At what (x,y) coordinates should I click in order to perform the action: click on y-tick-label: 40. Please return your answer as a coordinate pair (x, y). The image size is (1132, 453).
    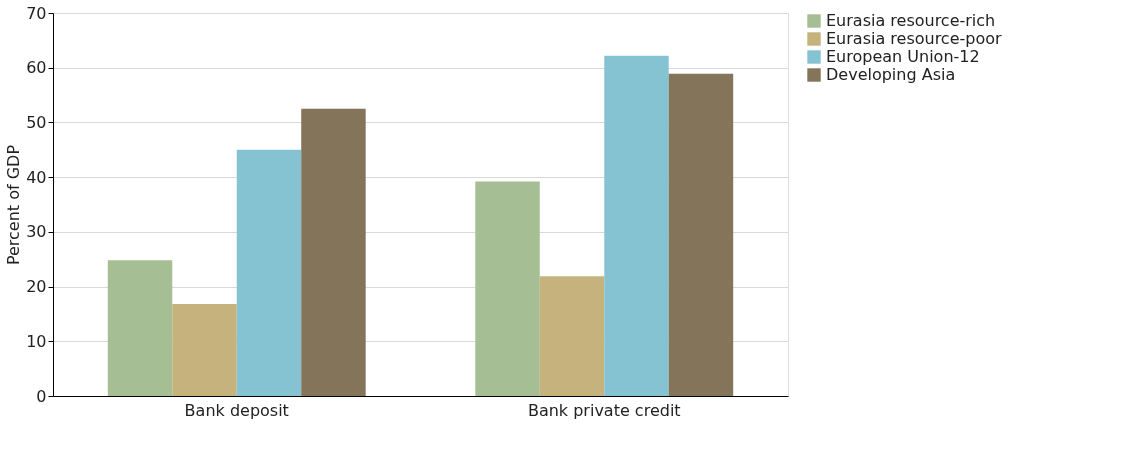
    Looking at the image, I should click on (36, 177).